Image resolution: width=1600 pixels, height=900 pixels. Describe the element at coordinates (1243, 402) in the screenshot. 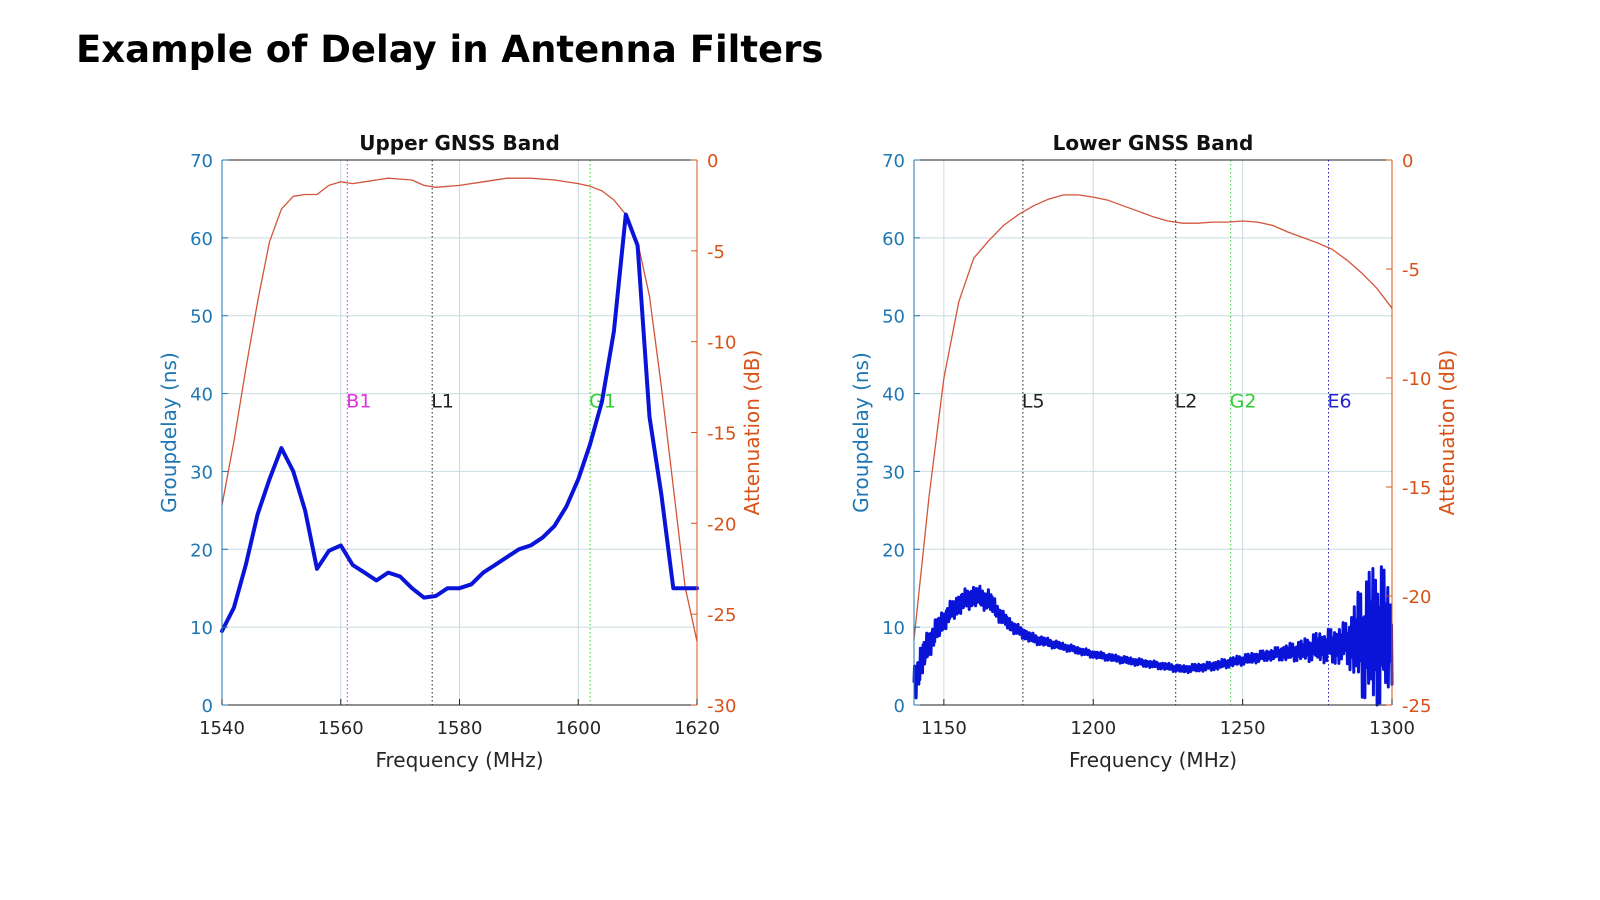

I see `marker-label-g2: G2` at that location.